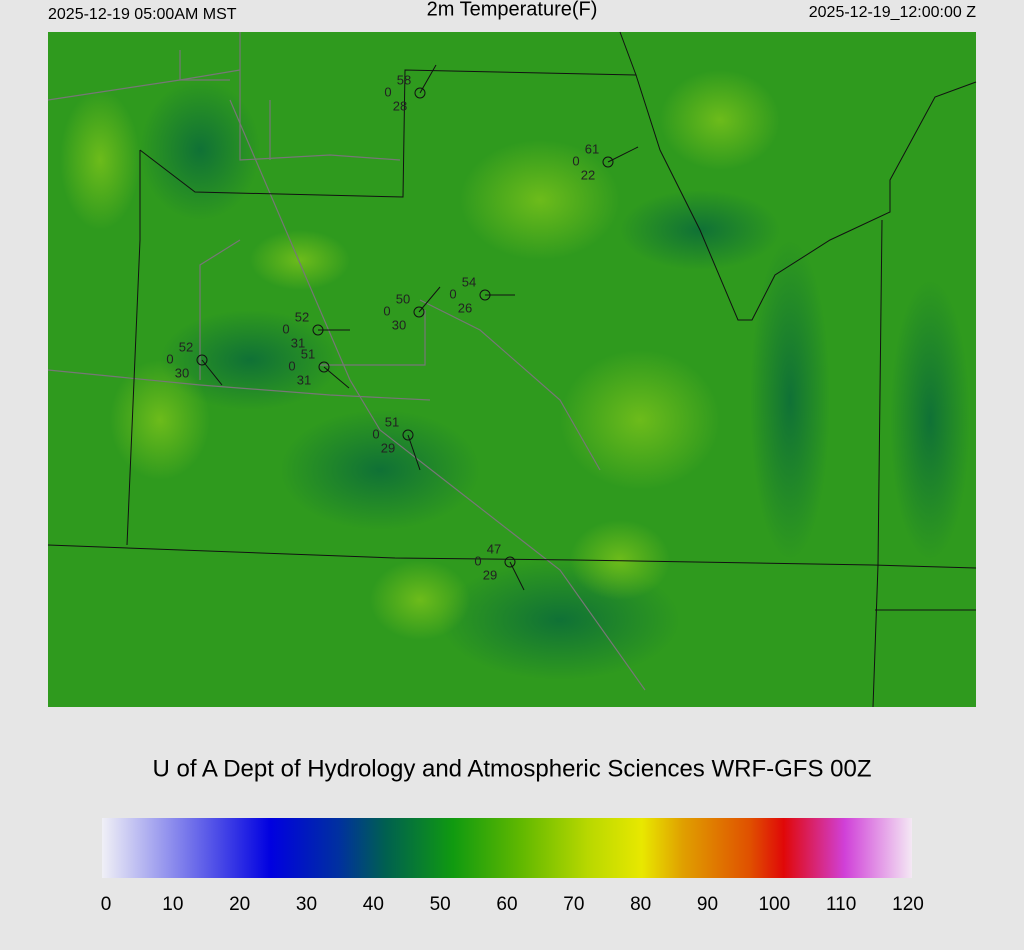  Describe the element at coordinates (142, 14) in the screenshot. I see `valid-time-local: 2025-12-19 05:00AM MST` at that location.